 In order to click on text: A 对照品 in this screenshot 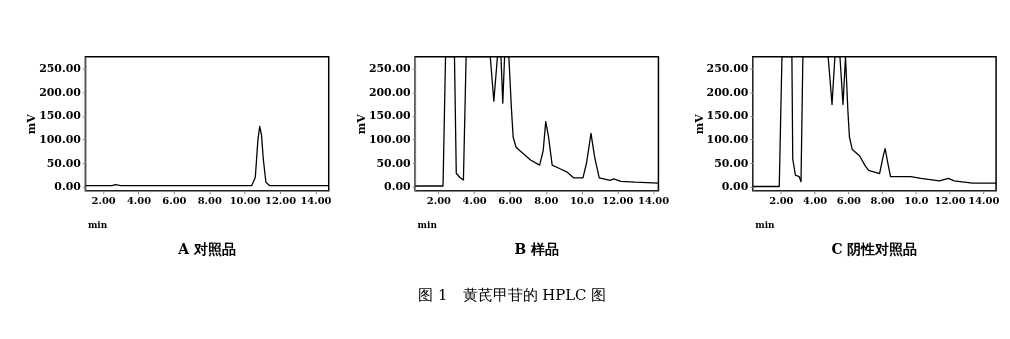, I will do `click(206, 249)`.